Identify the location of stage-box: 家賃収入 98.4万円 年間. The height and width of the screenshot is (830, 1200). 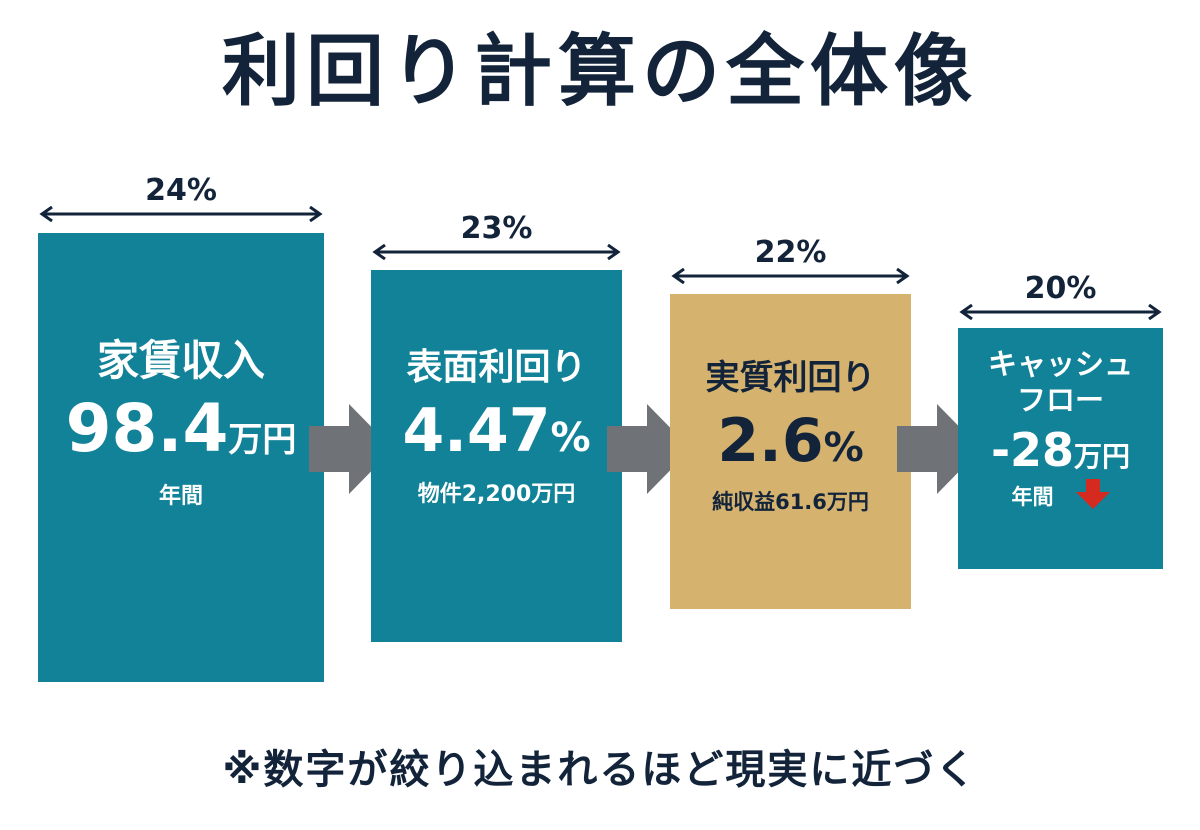
(181, 457).